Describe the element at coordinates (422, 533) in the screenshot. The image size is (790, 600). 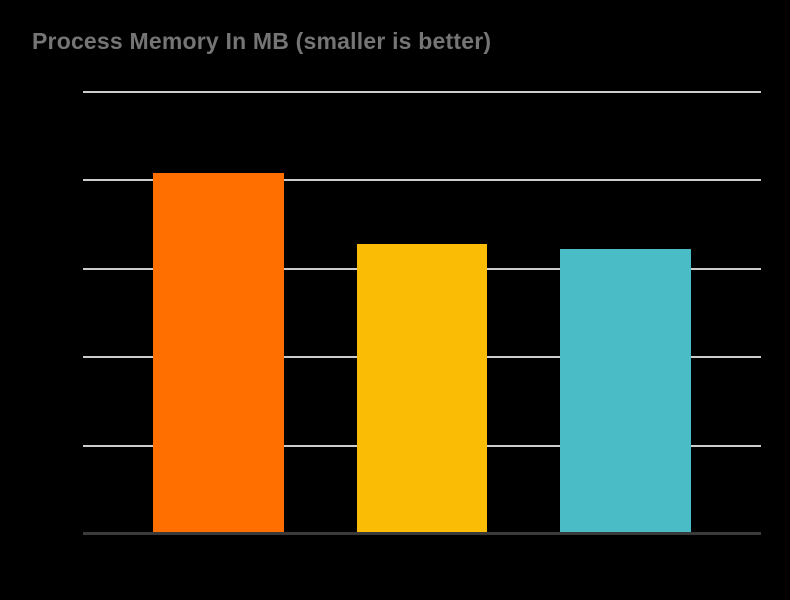
I see `x-axis-line` at that location.